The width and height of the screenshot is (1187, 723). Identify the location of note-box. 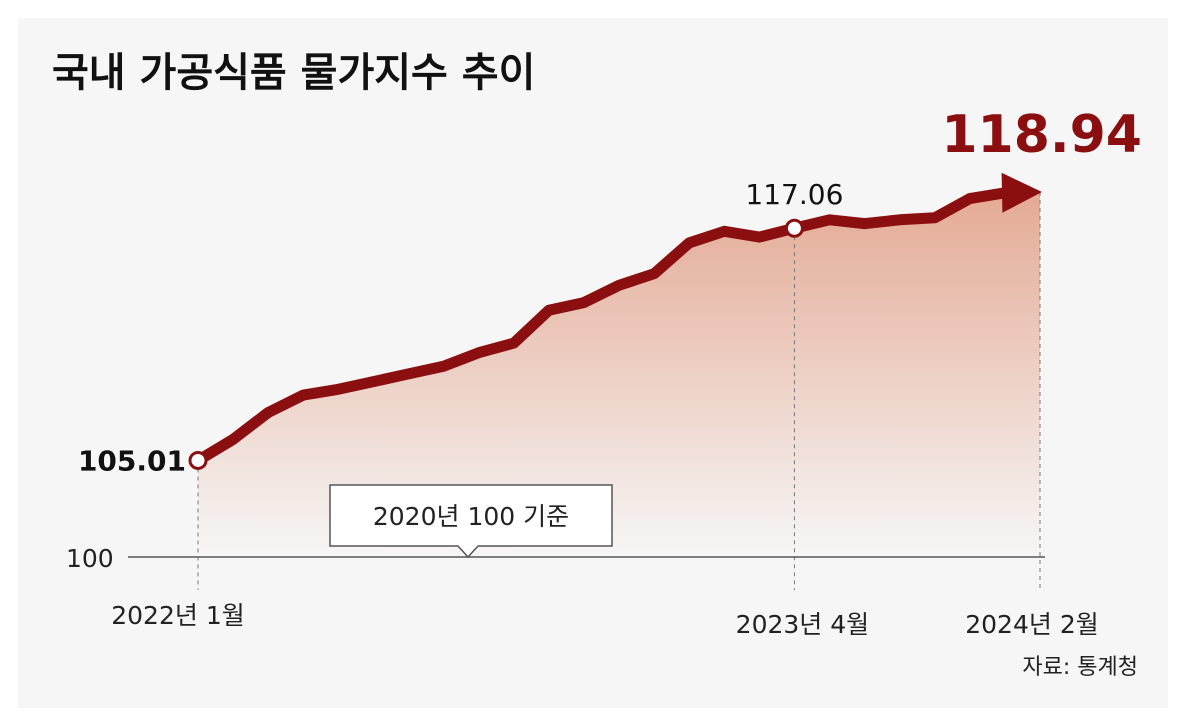
(471, 521).